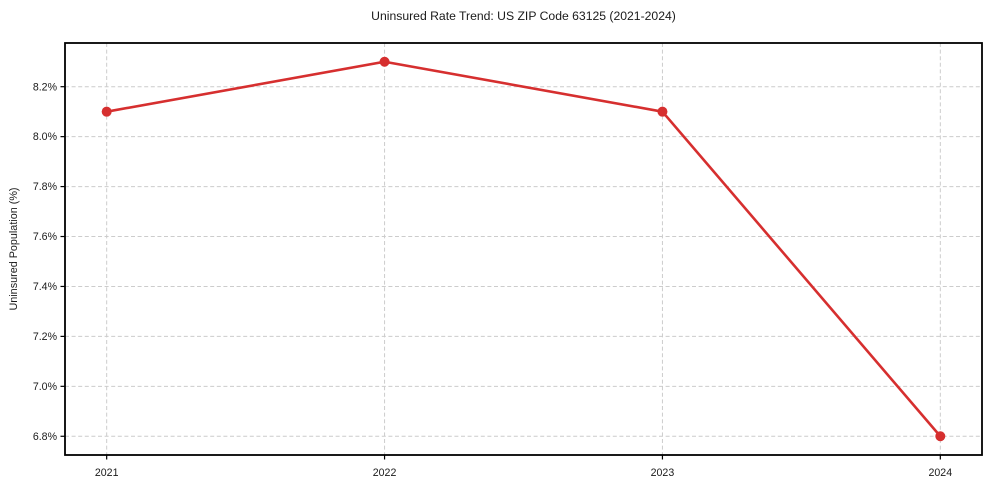 Image resolution: width=989 pixels, height=490 pixels. Describe the element at coordinates (941, 473) in the screenshot. I see `x-tick-label: 2024` at that location.